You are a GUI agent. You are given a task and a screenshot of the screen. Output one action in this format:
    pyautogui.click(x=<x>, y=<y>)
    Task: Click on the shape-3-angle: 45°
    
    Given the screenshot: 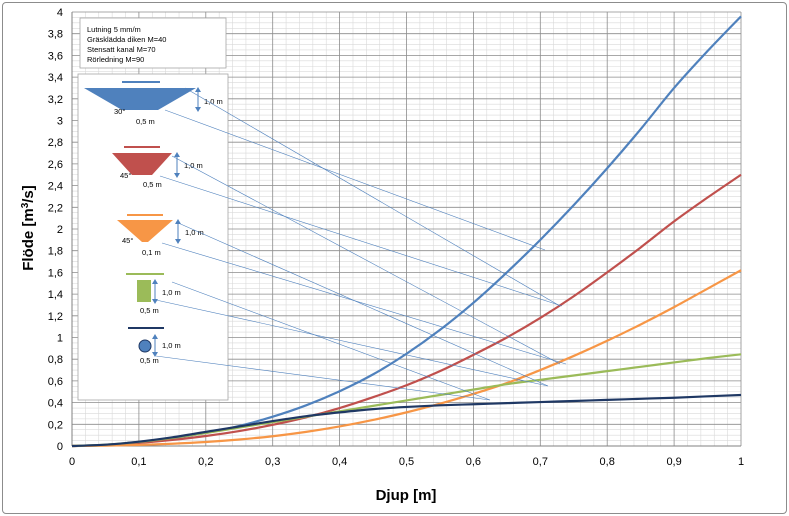 What is the action you would take?
    pyautogui.click(x=127, y=240)
    